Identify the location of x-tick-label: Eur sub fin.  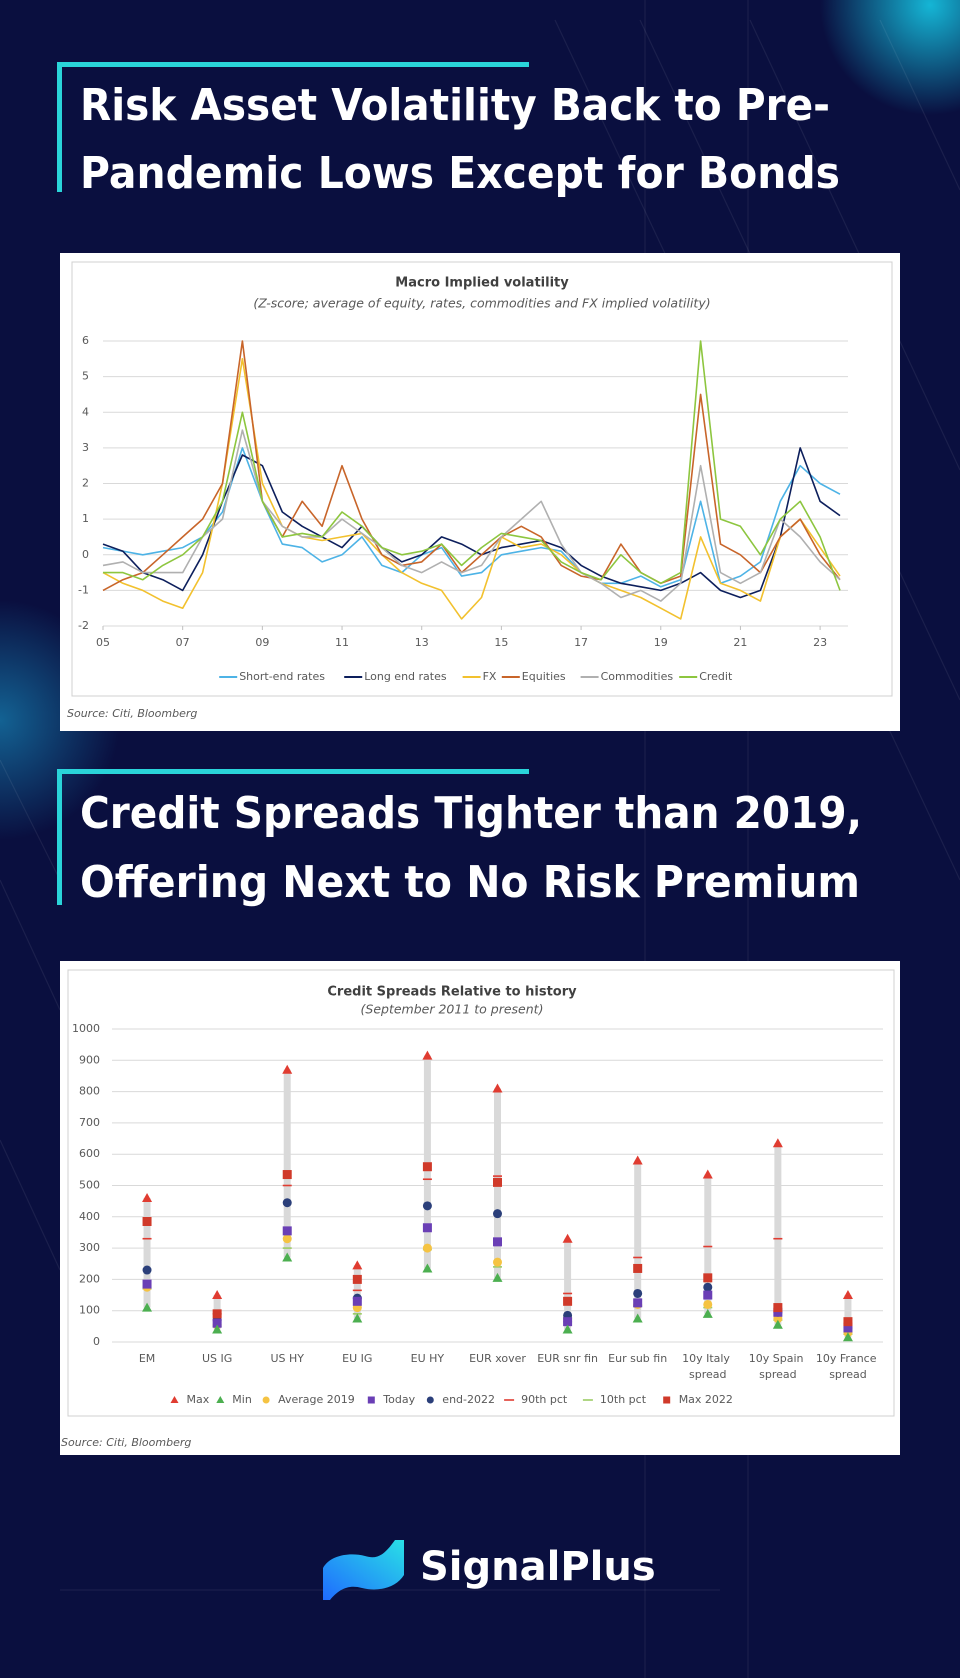
(637, 1358).